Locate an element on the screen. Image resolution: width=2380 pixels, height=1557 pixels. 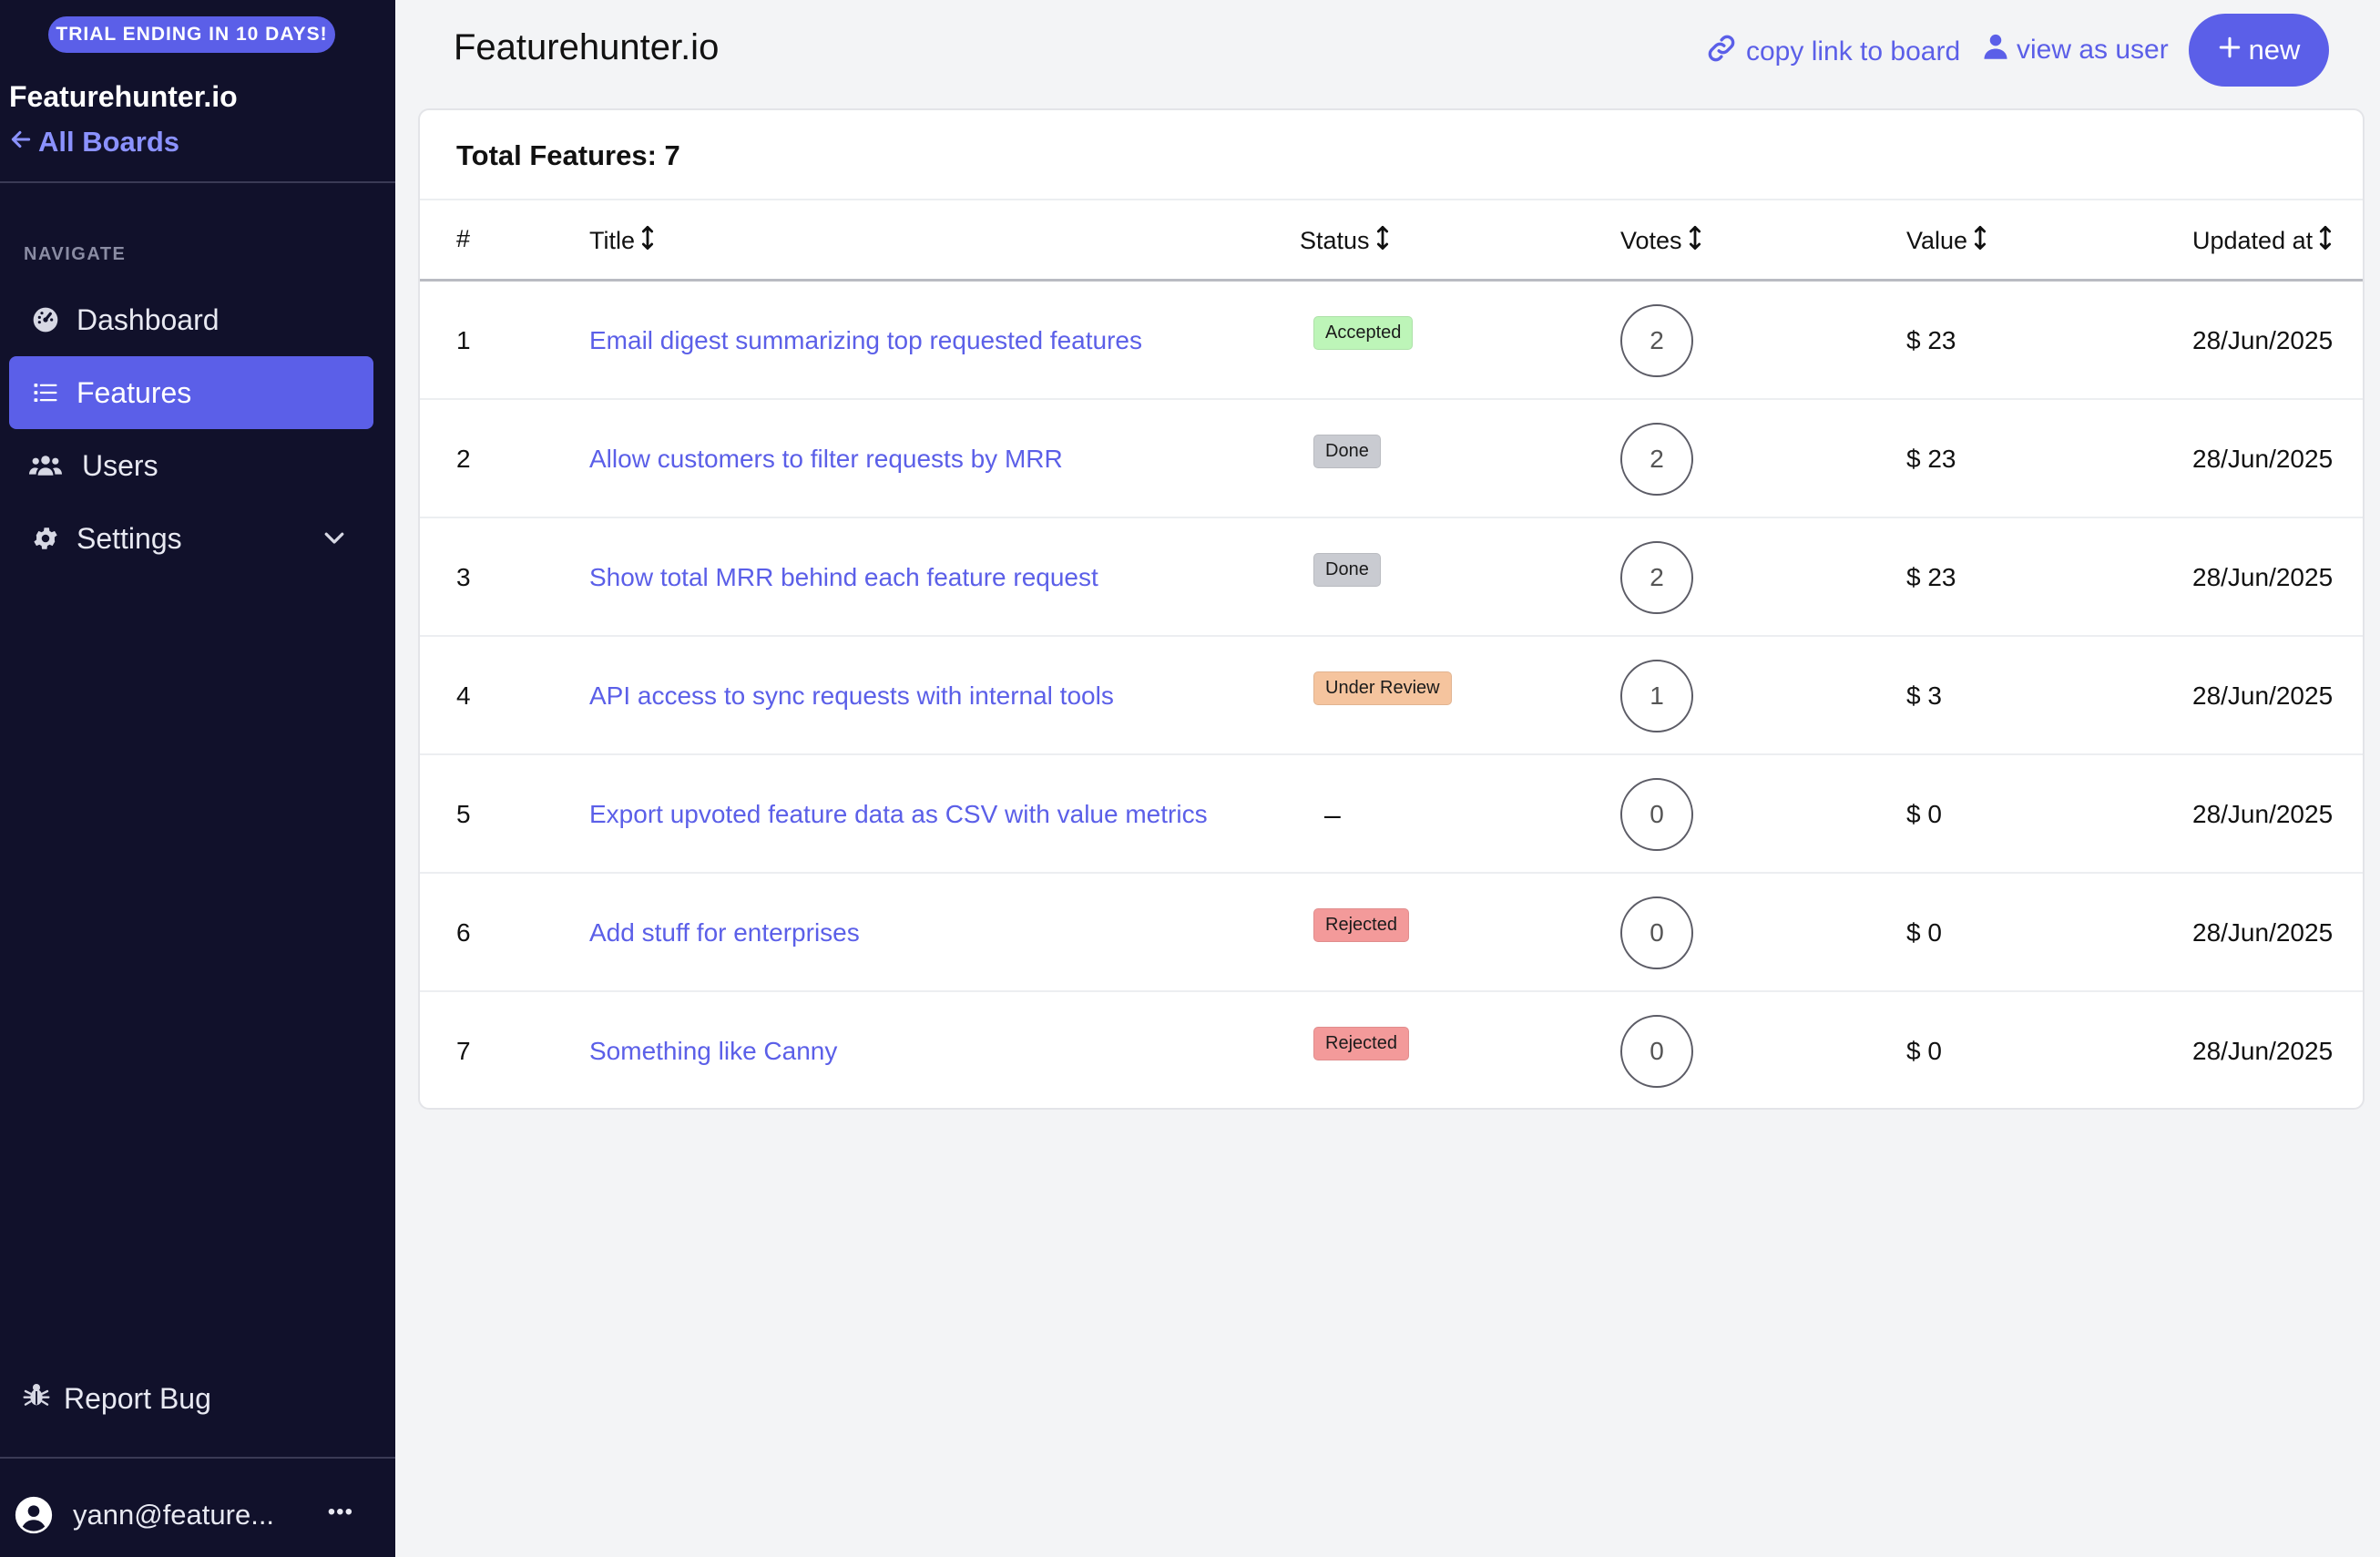
copy-link-label: copy link to board is located at coordinates (1854, 51).